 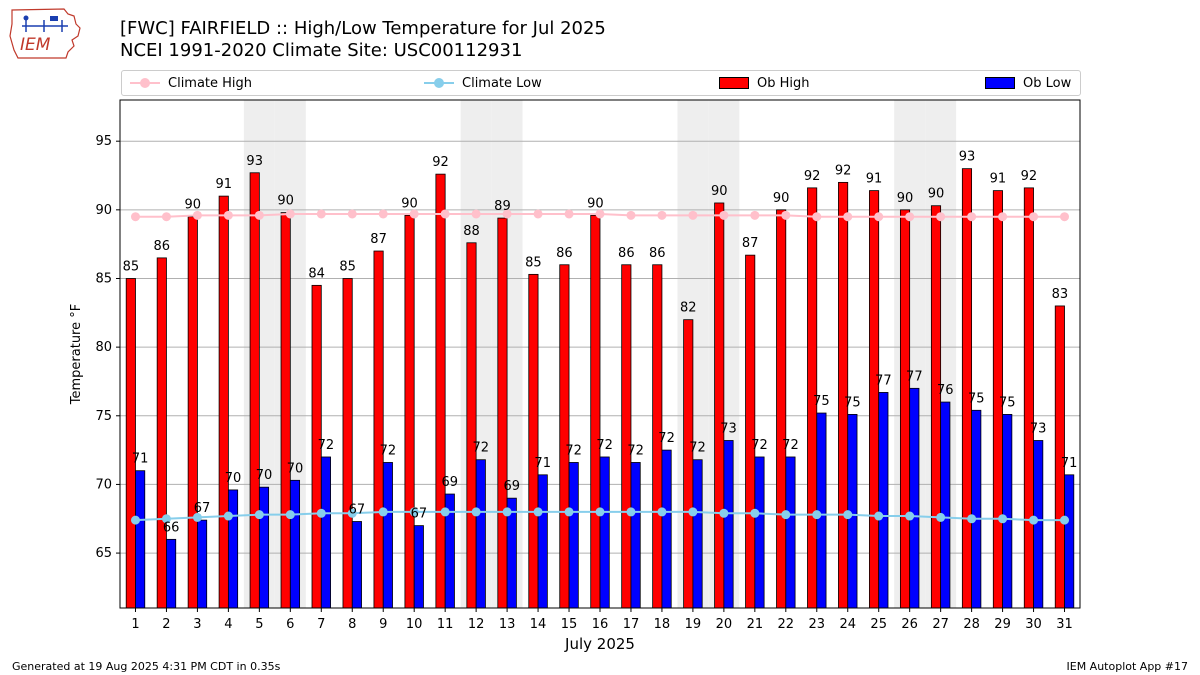 What do you see at coordinates (783, 83) in the screenshot?
I see `legend-label-ob-high: Ob High` at bounding box center [783, 83].